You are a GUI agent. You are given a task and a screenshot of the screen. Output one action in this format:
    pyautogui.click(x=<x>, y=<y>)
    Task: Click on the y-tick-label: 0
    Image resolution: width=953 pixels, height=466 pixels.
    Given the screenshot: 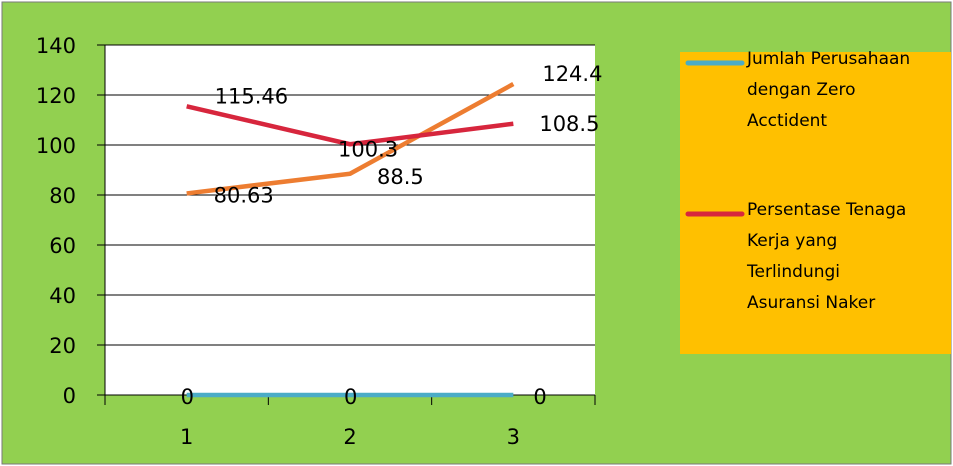 What is the action you would take?
    pyautogui.click(x=69, y=396)
    